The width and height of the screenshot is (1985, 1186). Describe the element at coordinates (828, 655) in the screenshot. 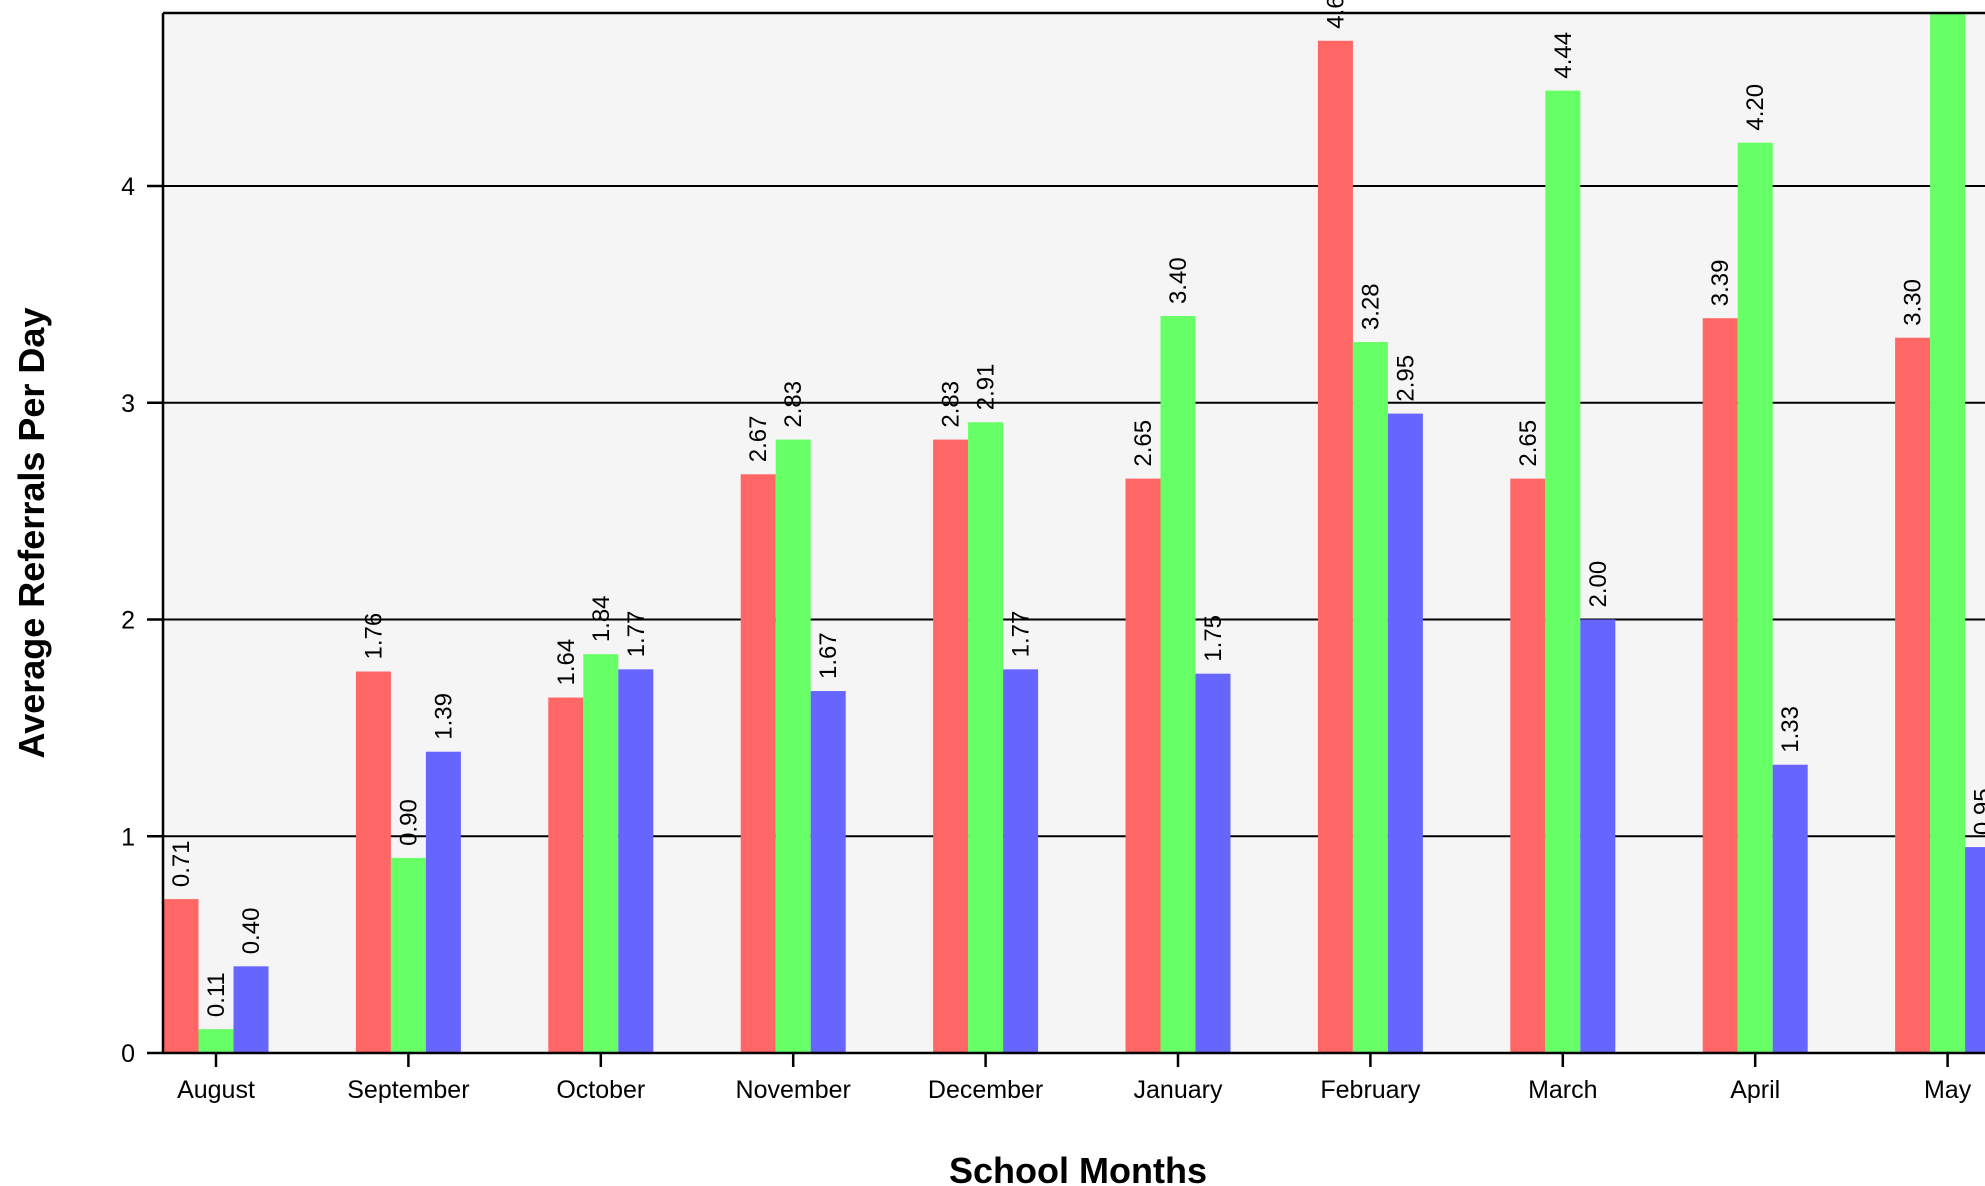

I see `bar-value-label: 1.67` at that location.